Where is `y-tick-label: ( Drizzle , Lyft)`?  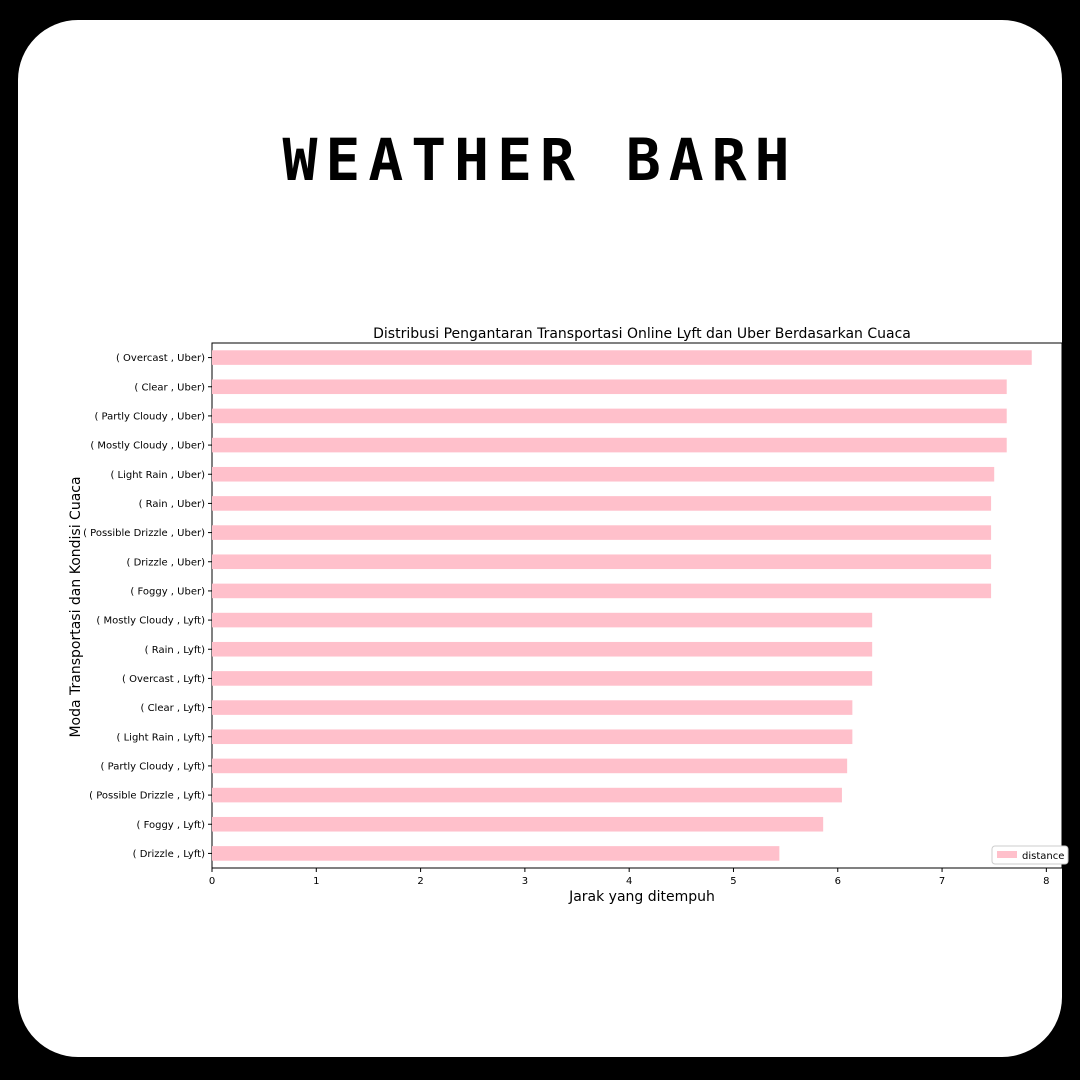
y-tick-label: ( Drizzle , Lyft) is located at coordinates (169, 854).